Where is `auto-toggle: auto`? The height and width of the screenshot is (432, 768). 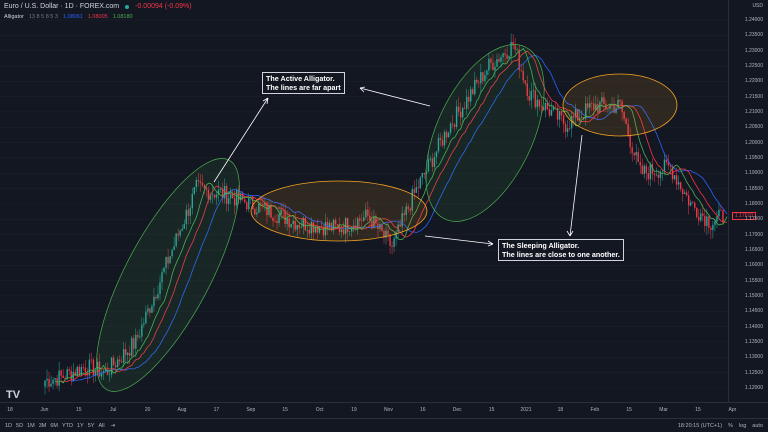 auto-toggle: auto is located at coordinates (757, 425).